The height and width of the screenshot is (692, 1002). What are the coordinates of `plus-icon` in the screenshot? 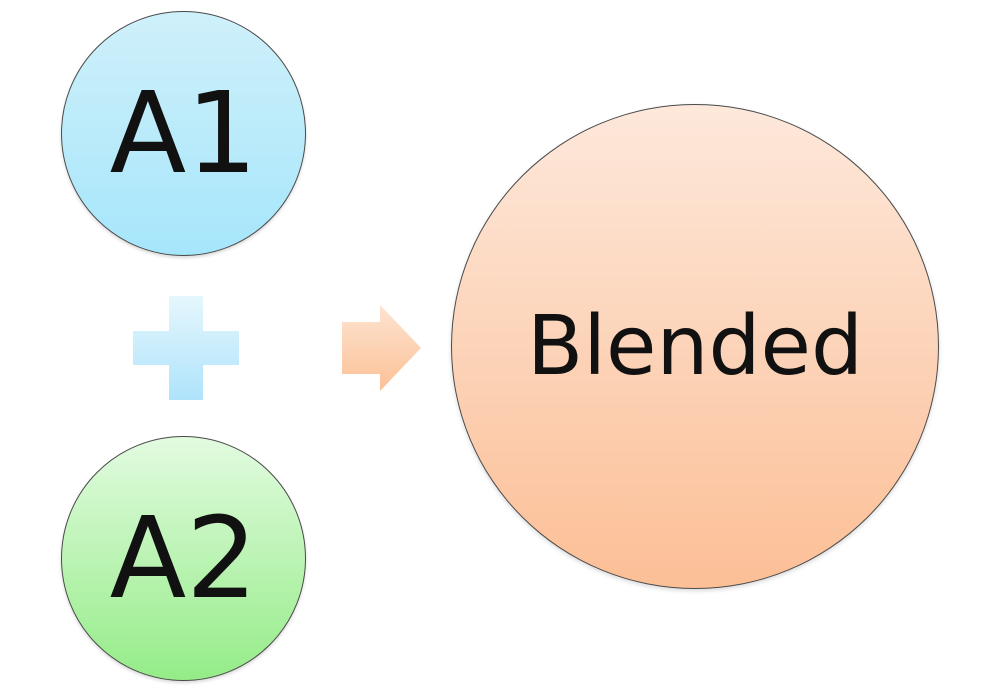 It's located at (186, 348).